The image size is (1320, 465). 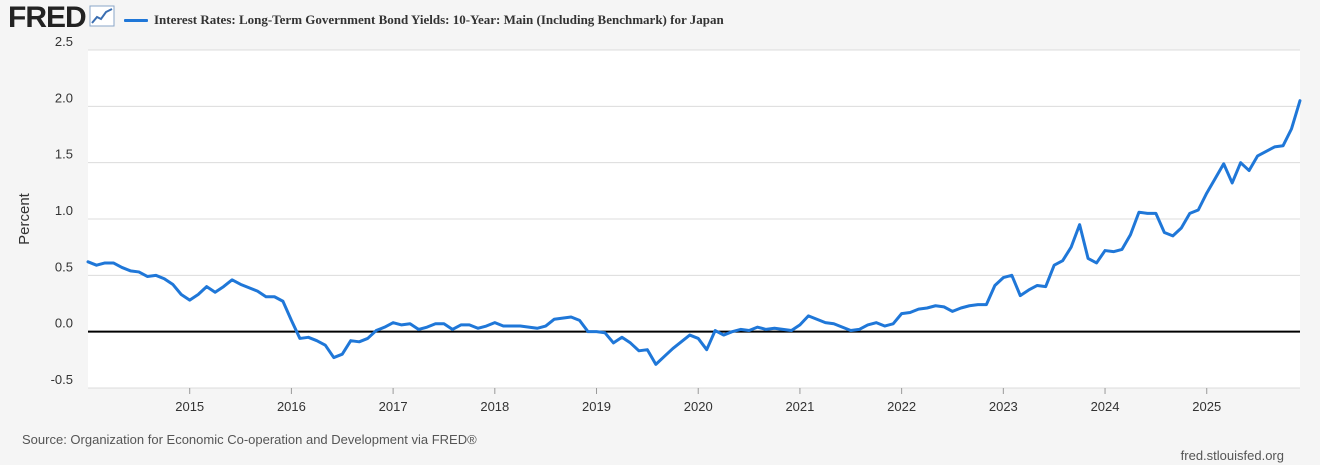 What do you see at coordinates (24, 218) in the screenshot?
I see `y-axis-label: Percent` at bounding box center [24, 218].